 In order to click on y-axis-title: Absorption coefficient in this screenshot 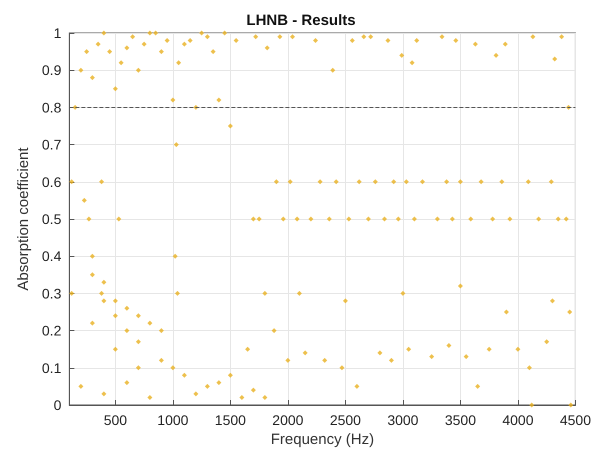, I will do `click(23, 218)`.